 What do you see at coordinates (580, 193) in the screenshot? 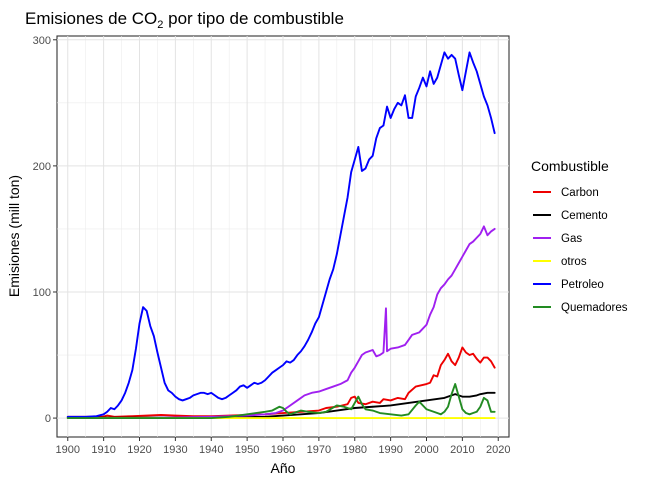
I see `legend-label: Carbon` at bounding box center [580, 193].